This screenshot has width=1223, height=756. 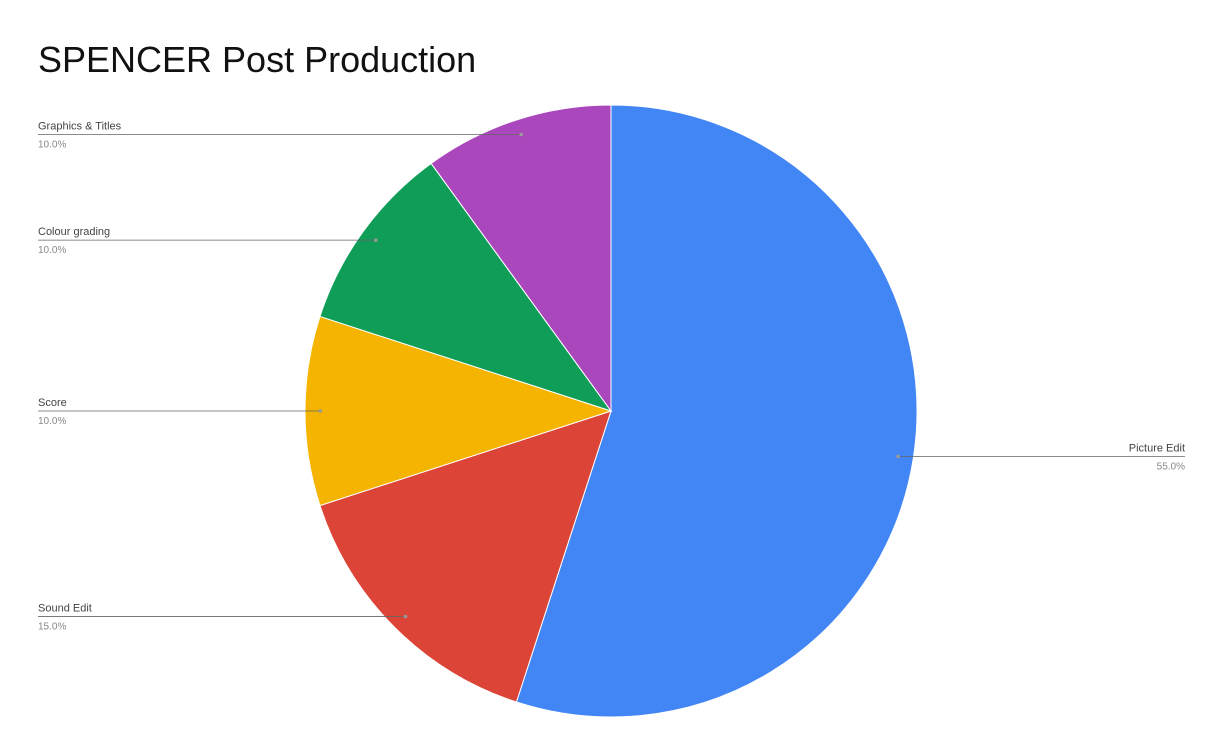 What do you see at coordinates (1171, 466) in the screenshot?
I see `slice-value-label: 55.0%` at bounding box center [1171, 466].